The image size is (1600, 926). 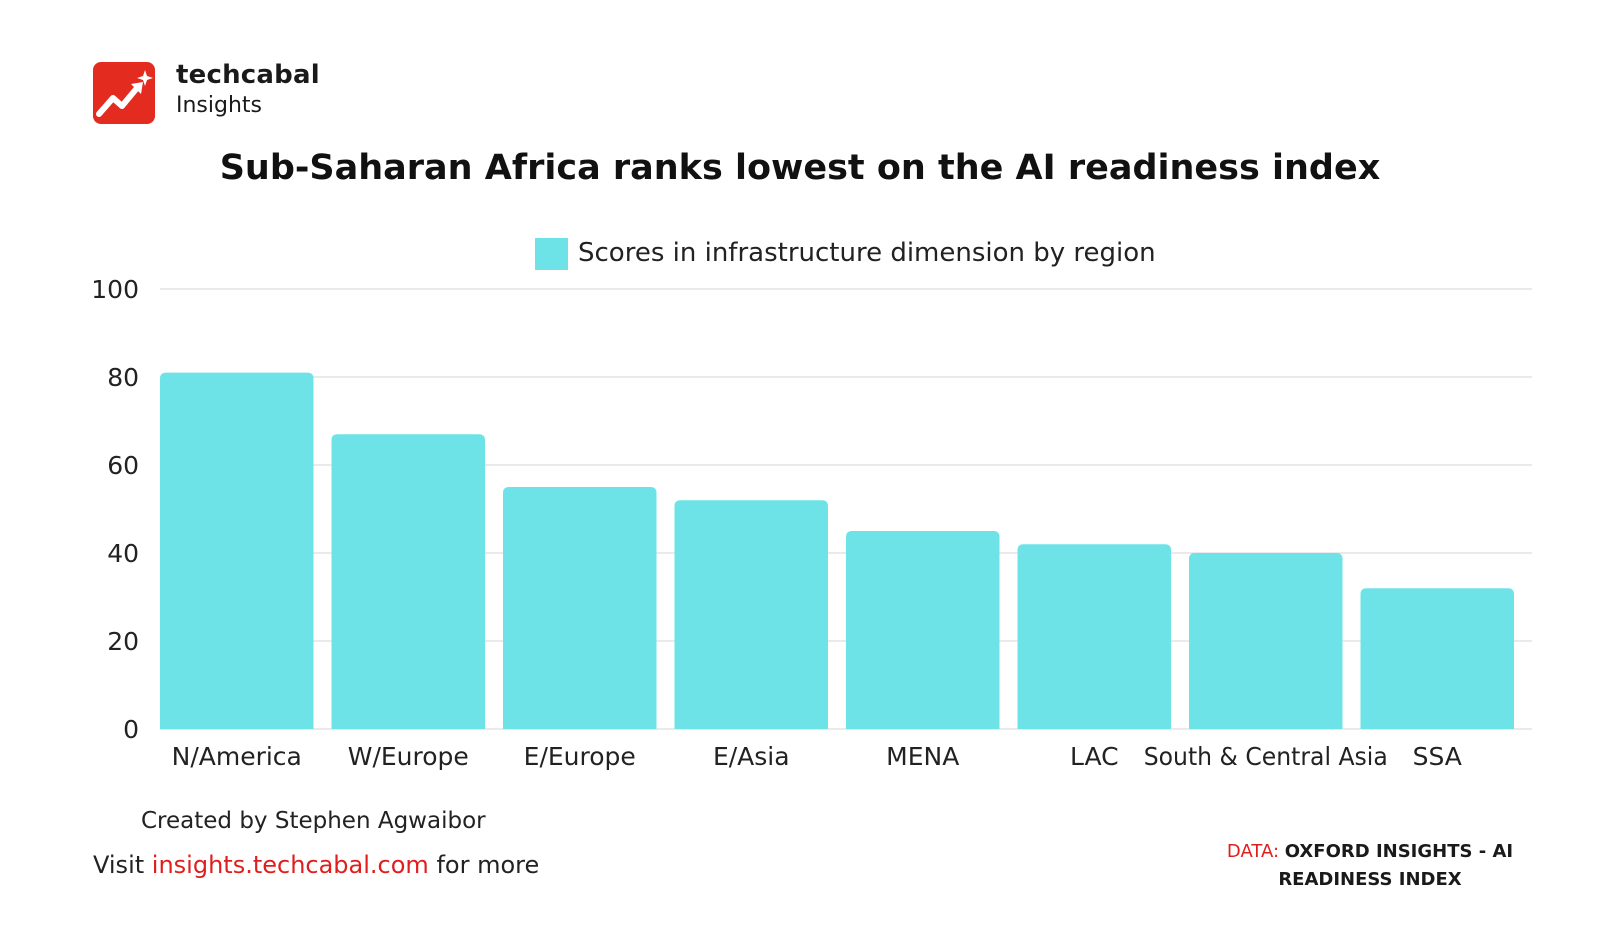 What do you see at coordinates (313, 821) in the screenshot?
I see `credit-text: Created by Stephen Agwaibor` at bounding box center [313, 821].